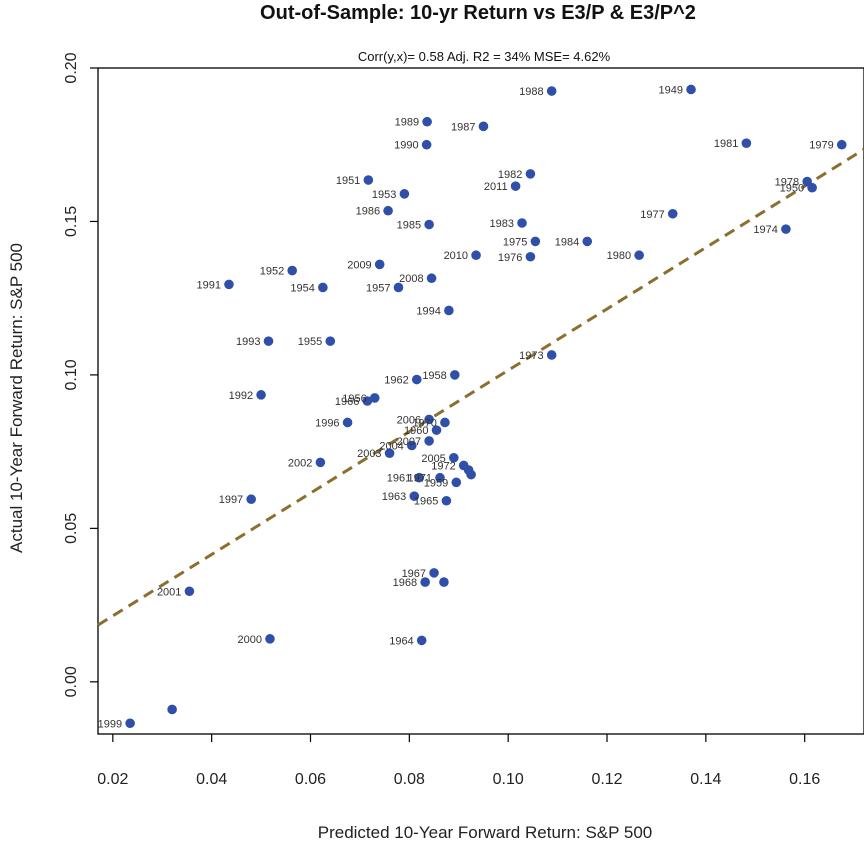 The width and height of the screenshot is (864, 843). What do you see at coordinates (416, 431) in the screenshot?
I see `point-label: 1960` at bounding box center [416, 431].